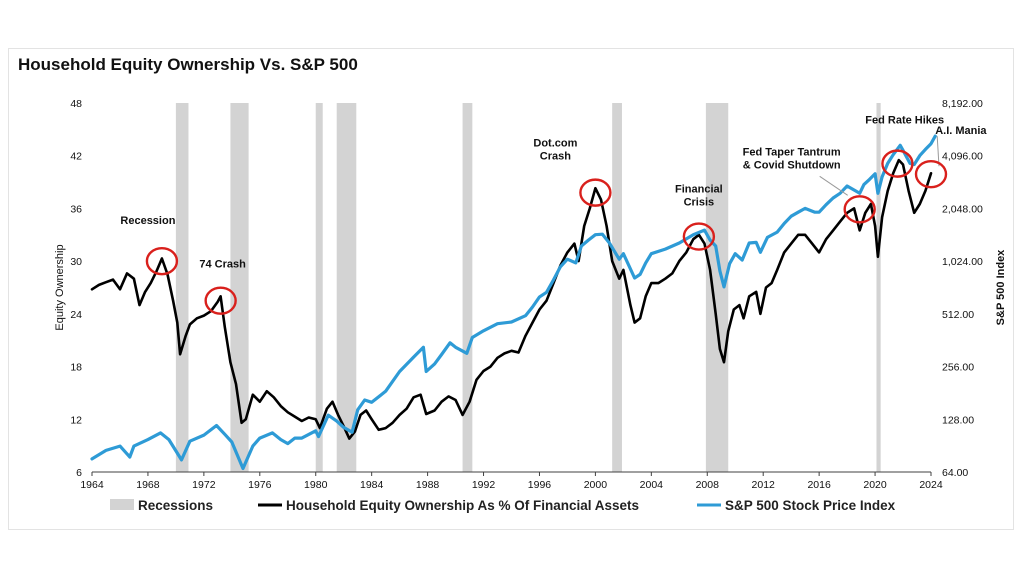  Describe the element at coordinates (652, 485) in the screenshot. I see `x-tick-label: 2004` at that location.